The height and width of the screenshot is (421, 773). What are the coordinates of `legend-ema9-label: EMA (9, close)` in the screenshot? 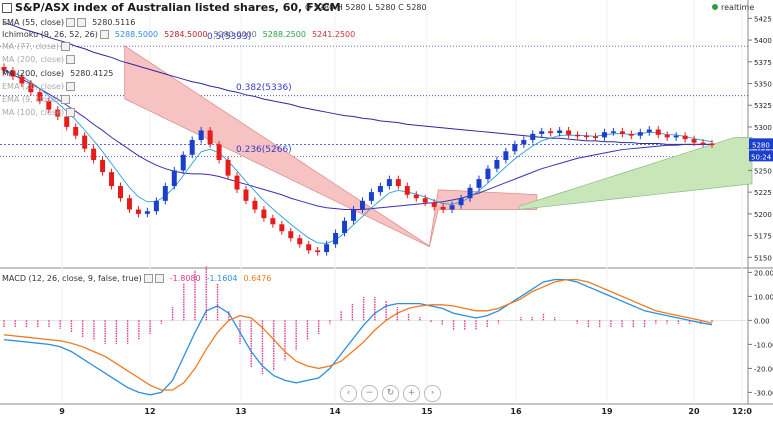 It's located at (30, 99).